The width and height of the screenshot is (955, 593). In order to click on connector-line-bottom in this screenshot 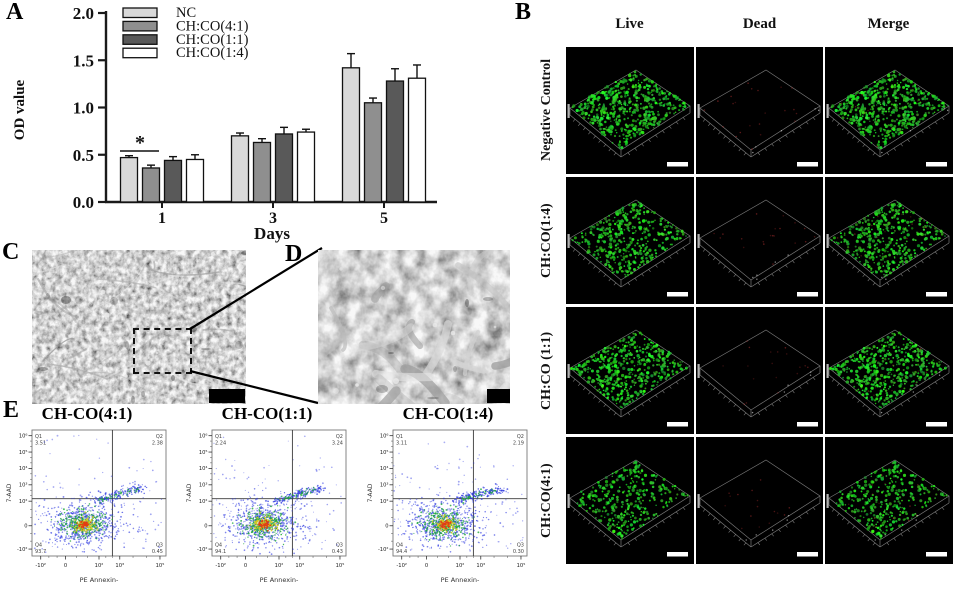, I will do `click(254, 387)`.